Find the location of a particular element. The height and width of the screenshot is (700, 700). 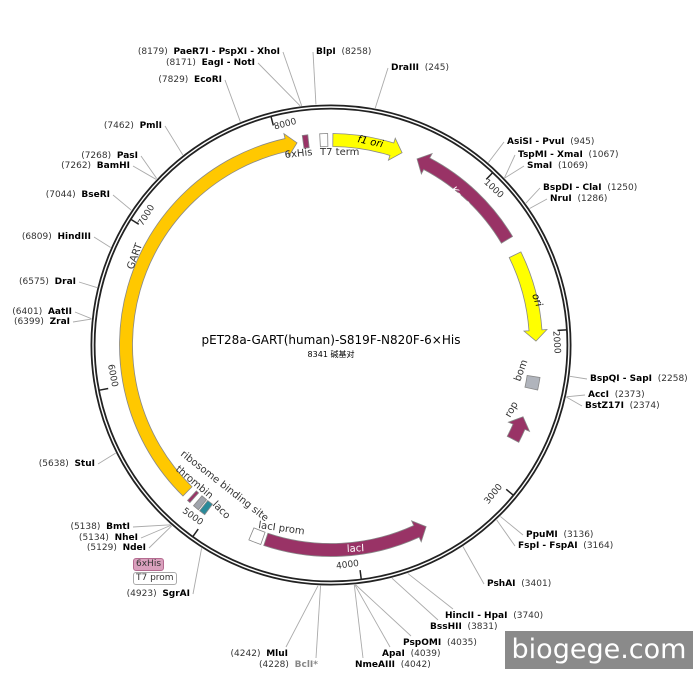

enzyme-position: 8179 is located at coordinates (153, 52).